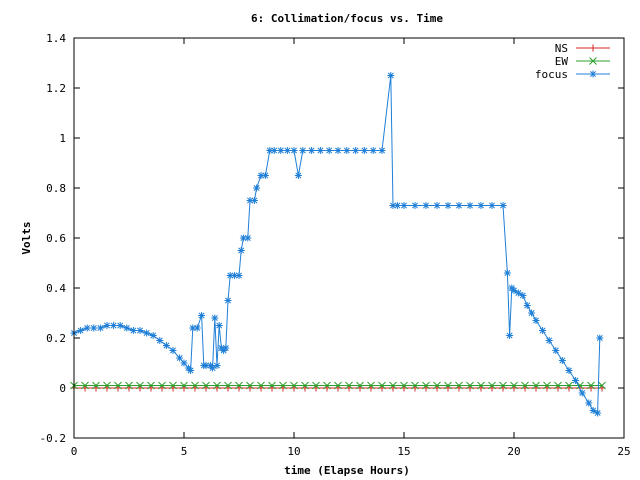  I want to click on series-ew, so click(338, 385).